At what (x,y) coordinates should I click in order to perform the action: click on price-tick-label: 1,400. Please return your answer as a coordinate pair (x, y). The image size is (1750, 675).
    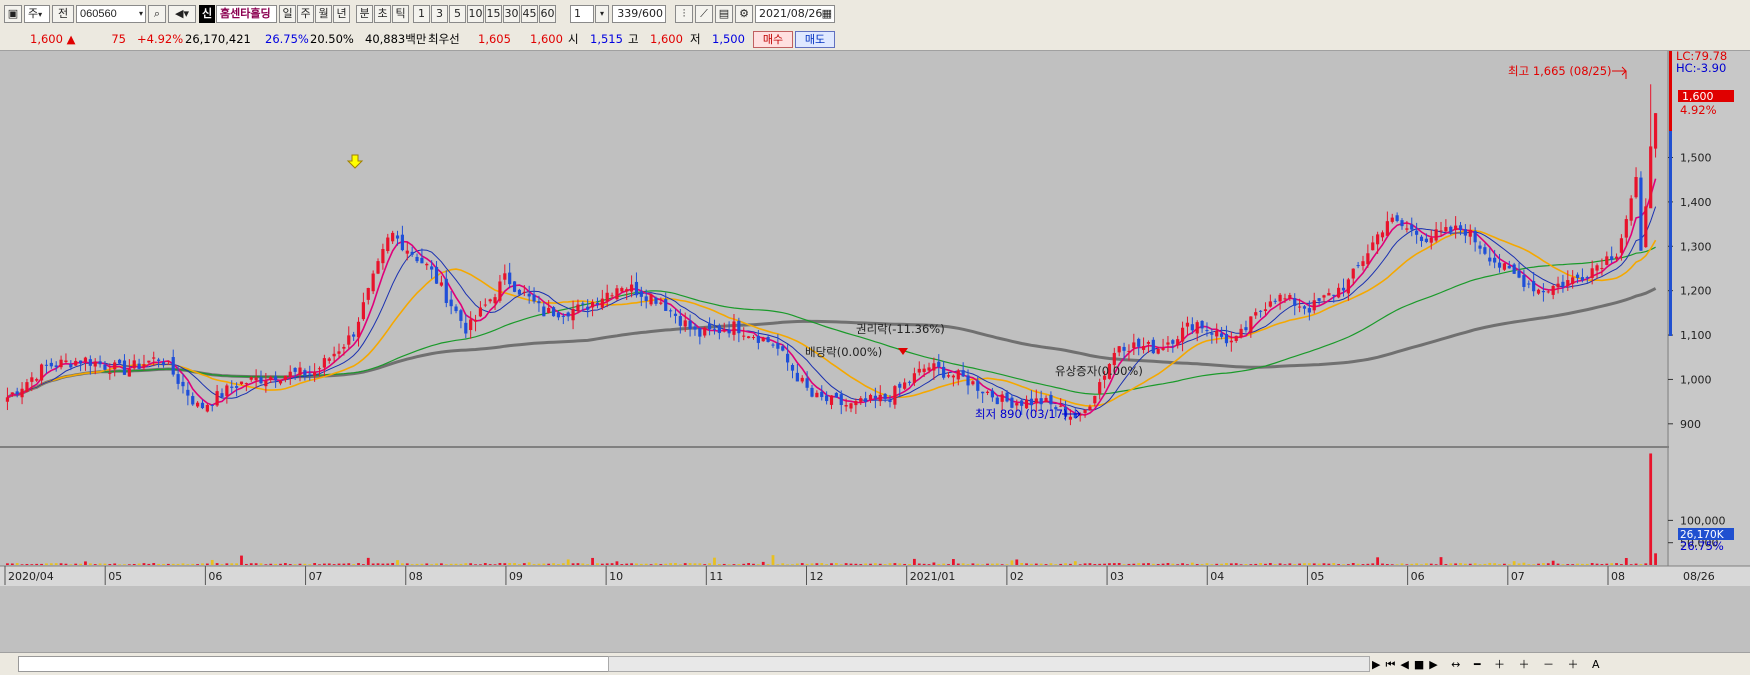
    Looking at the image, I should click on (1696, 202).